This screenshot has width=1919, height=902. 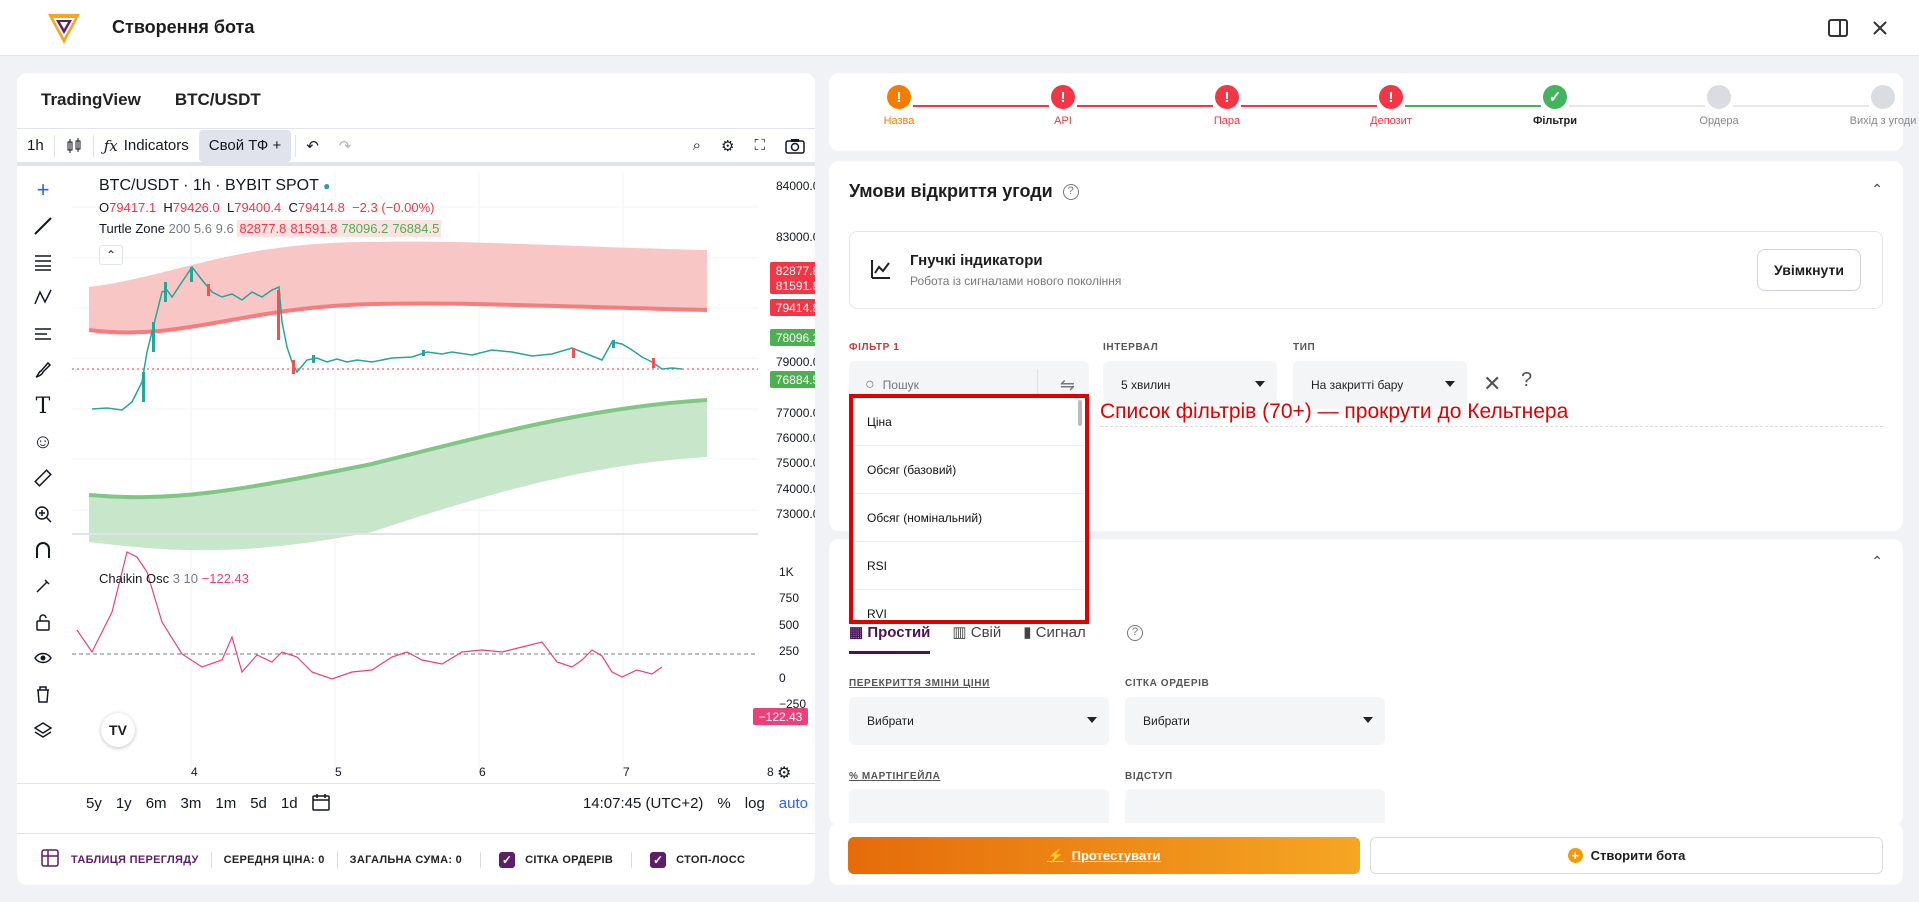 I want to click on filter-option: RSI, so click(x=969, y=566).